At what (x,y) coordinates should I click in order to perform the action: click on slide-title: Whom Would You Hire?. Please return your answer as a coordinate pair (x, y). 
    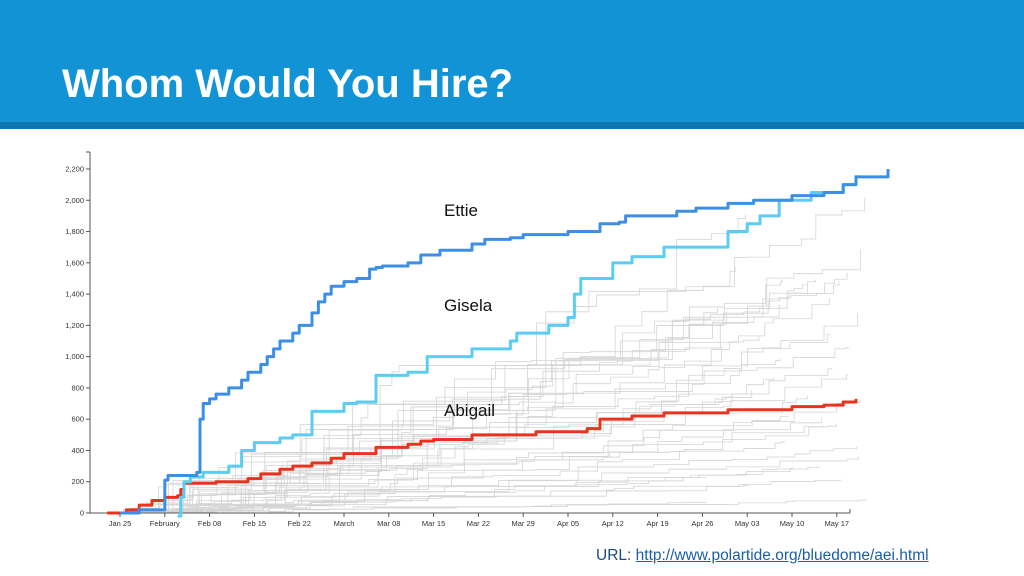
    Looking at the image, I should click on (288, 84).